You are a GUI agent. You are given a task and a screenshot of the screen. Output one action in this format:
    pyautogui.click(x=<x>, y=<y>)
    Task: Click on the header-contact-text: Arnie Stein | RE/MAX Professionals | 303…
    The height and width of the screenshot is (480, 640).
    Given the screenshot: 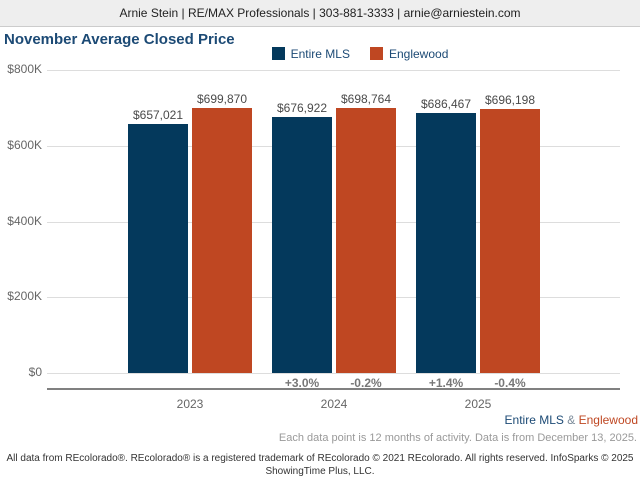 What is the action you would take?
    pyautogui.click(x=320, y=13)
    